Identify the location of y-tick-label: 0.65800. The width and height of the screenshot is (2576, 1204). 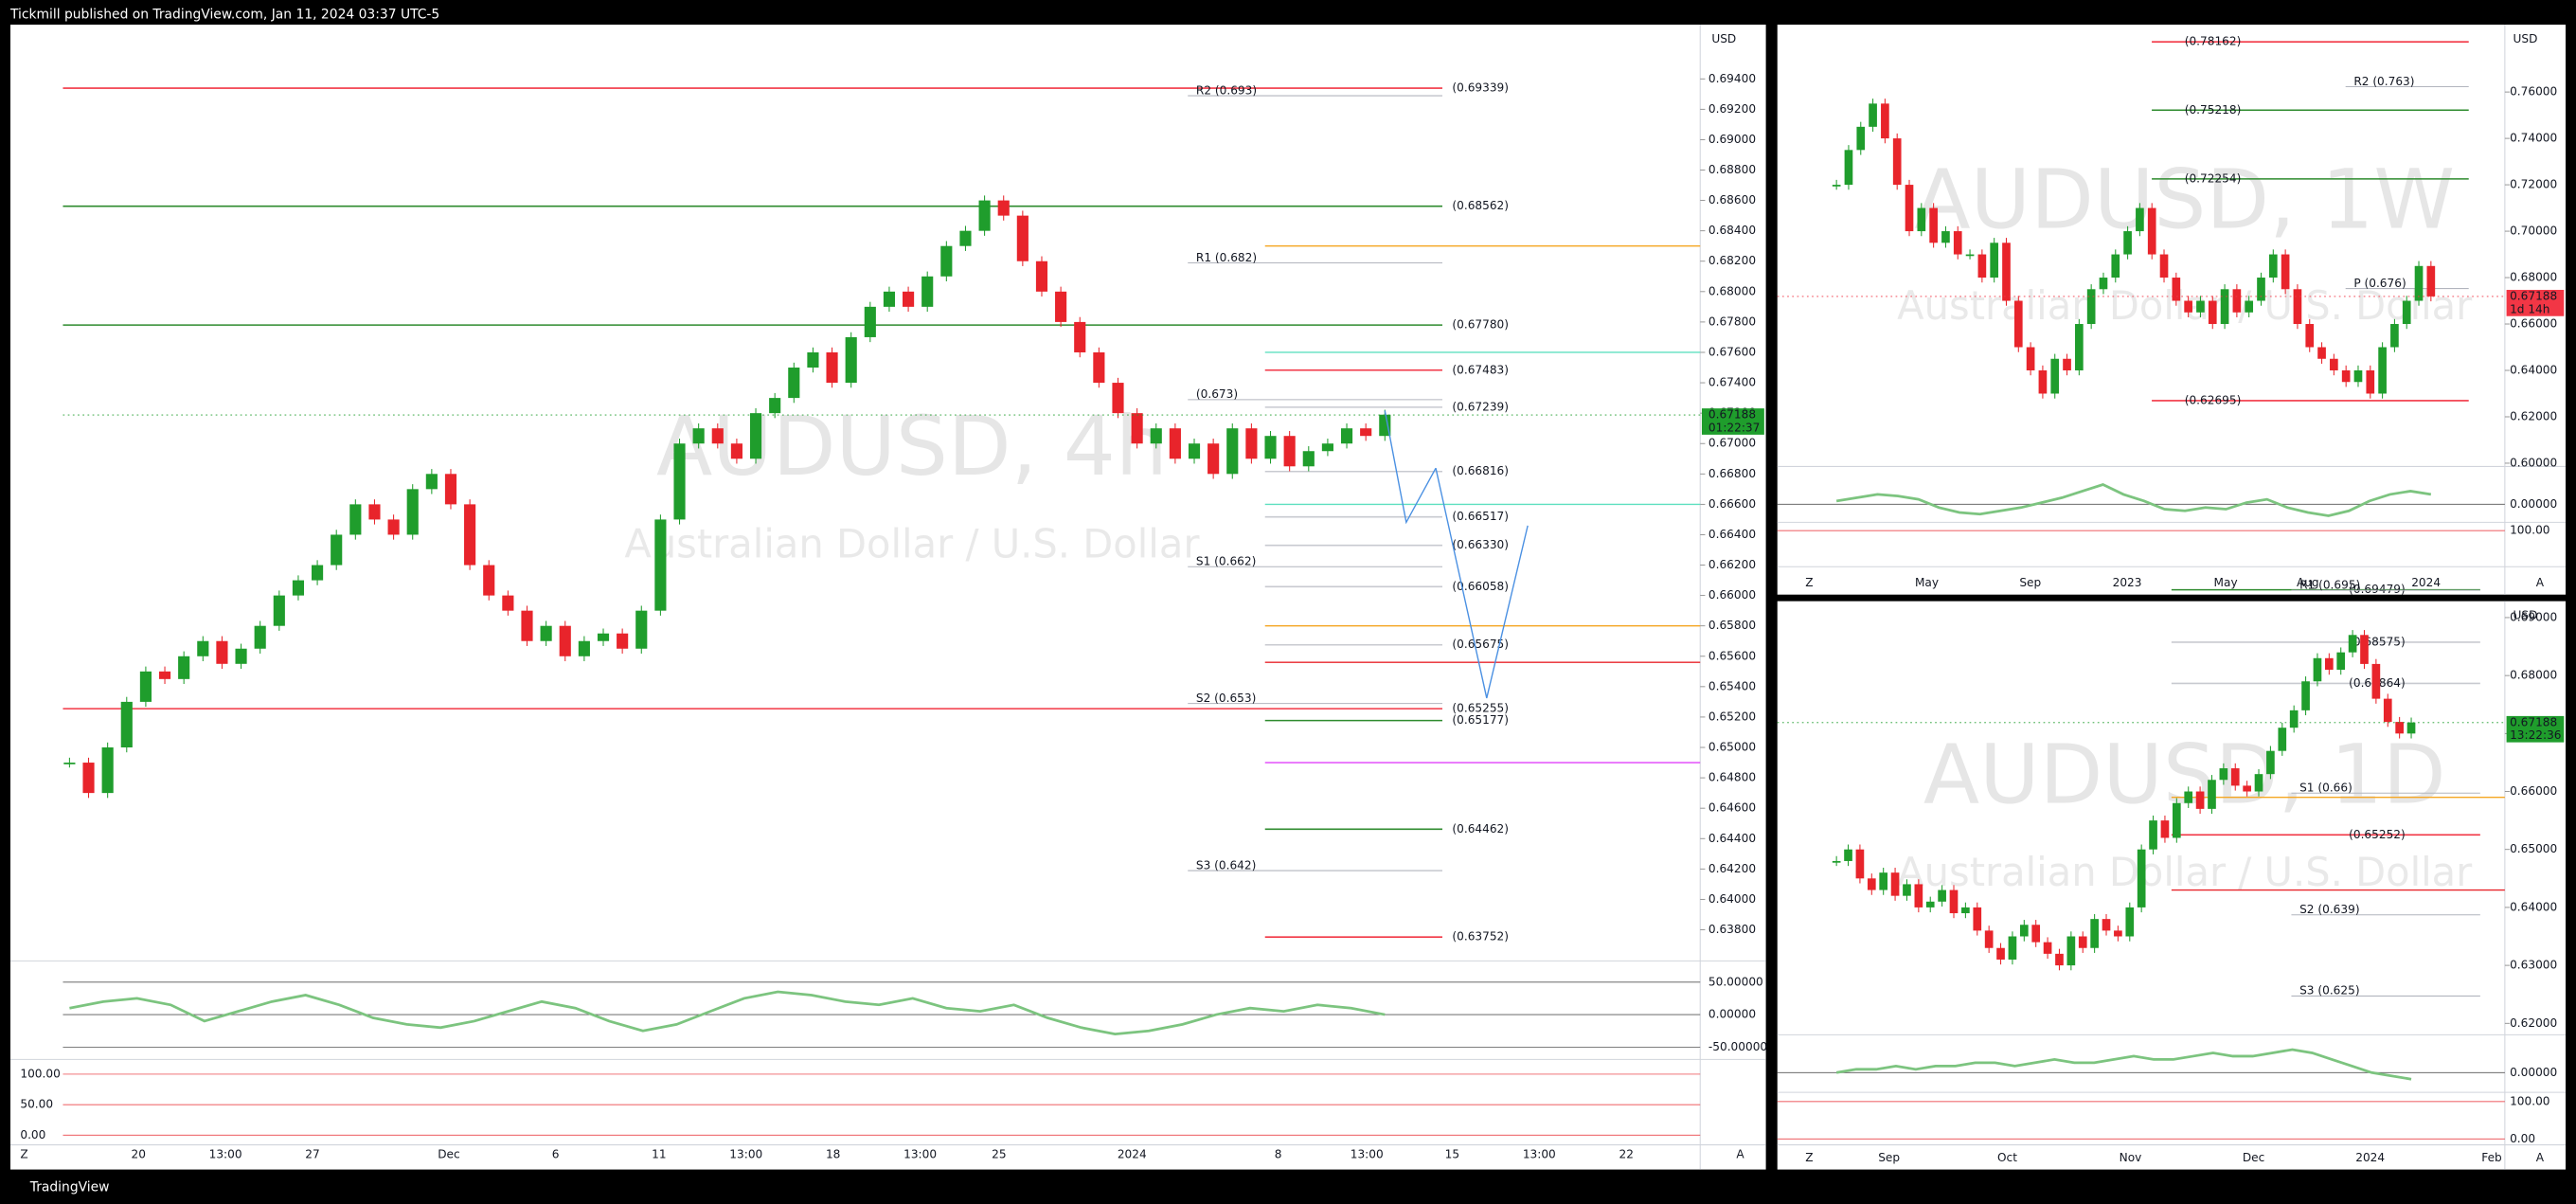
(1732, 625).